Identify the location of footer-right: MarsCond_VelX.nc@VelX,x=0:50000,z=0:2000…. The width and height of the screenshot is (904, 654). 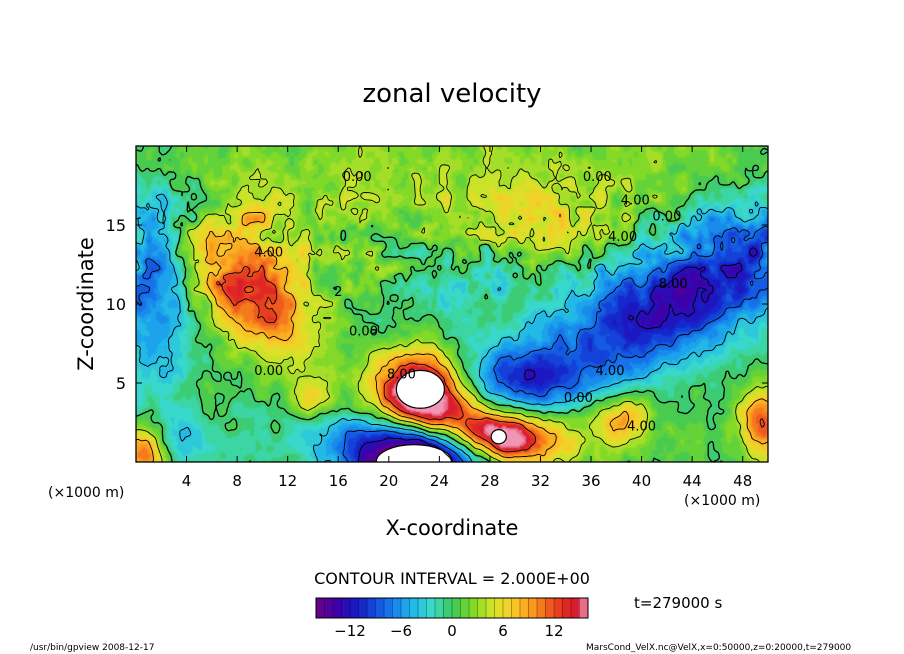
(718, 648).